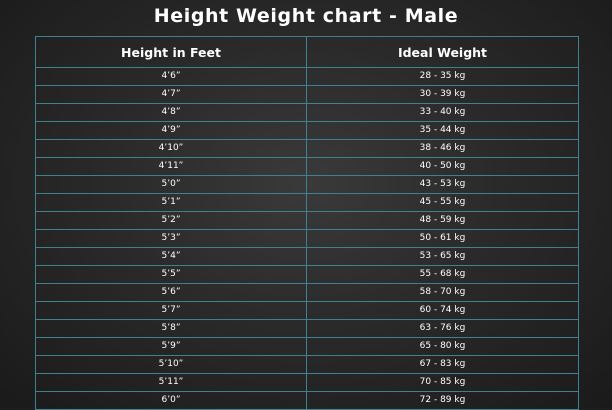 This screenshot has width=612, height=410. I want to click on table-row: 4’6” 28 - 35 kg, so click(307, 76).